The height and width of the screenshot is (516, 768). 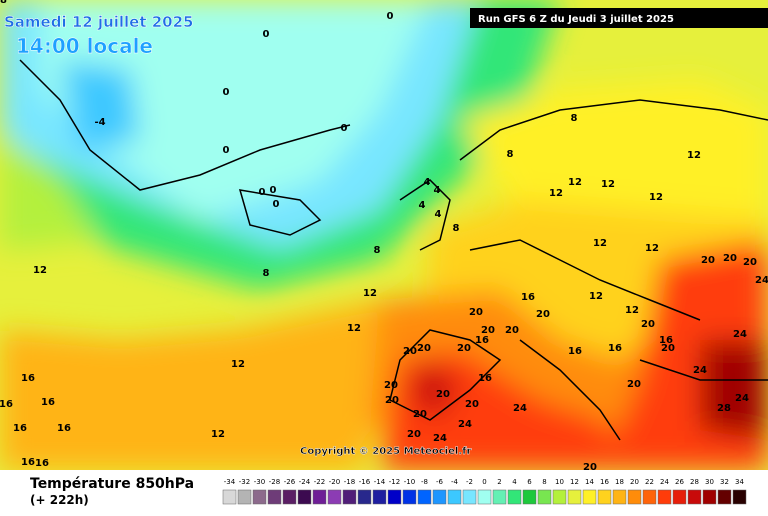 I want to click on scale-label: 4, so click(x=514, y=482).